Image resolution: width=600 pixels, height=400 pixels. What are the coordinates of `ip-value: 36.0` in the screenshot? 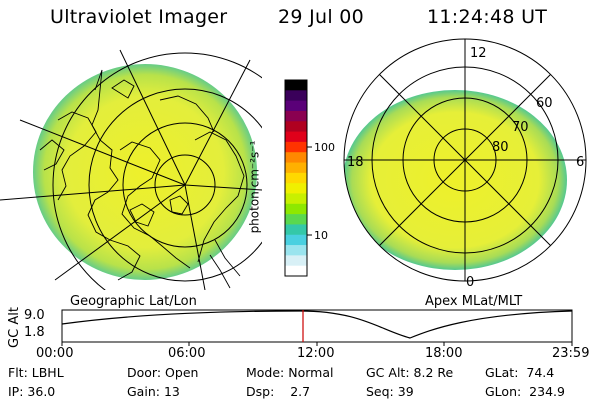 It's located at (41, 391).